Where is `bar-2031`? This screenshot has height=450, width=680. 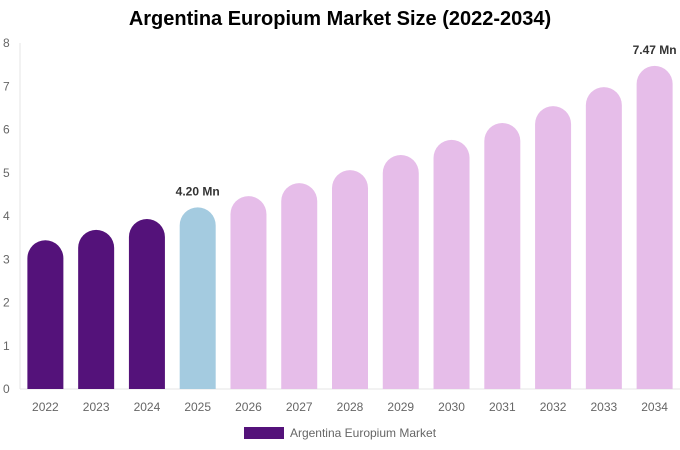
bar-2031 is located at coordinates (502, 256).